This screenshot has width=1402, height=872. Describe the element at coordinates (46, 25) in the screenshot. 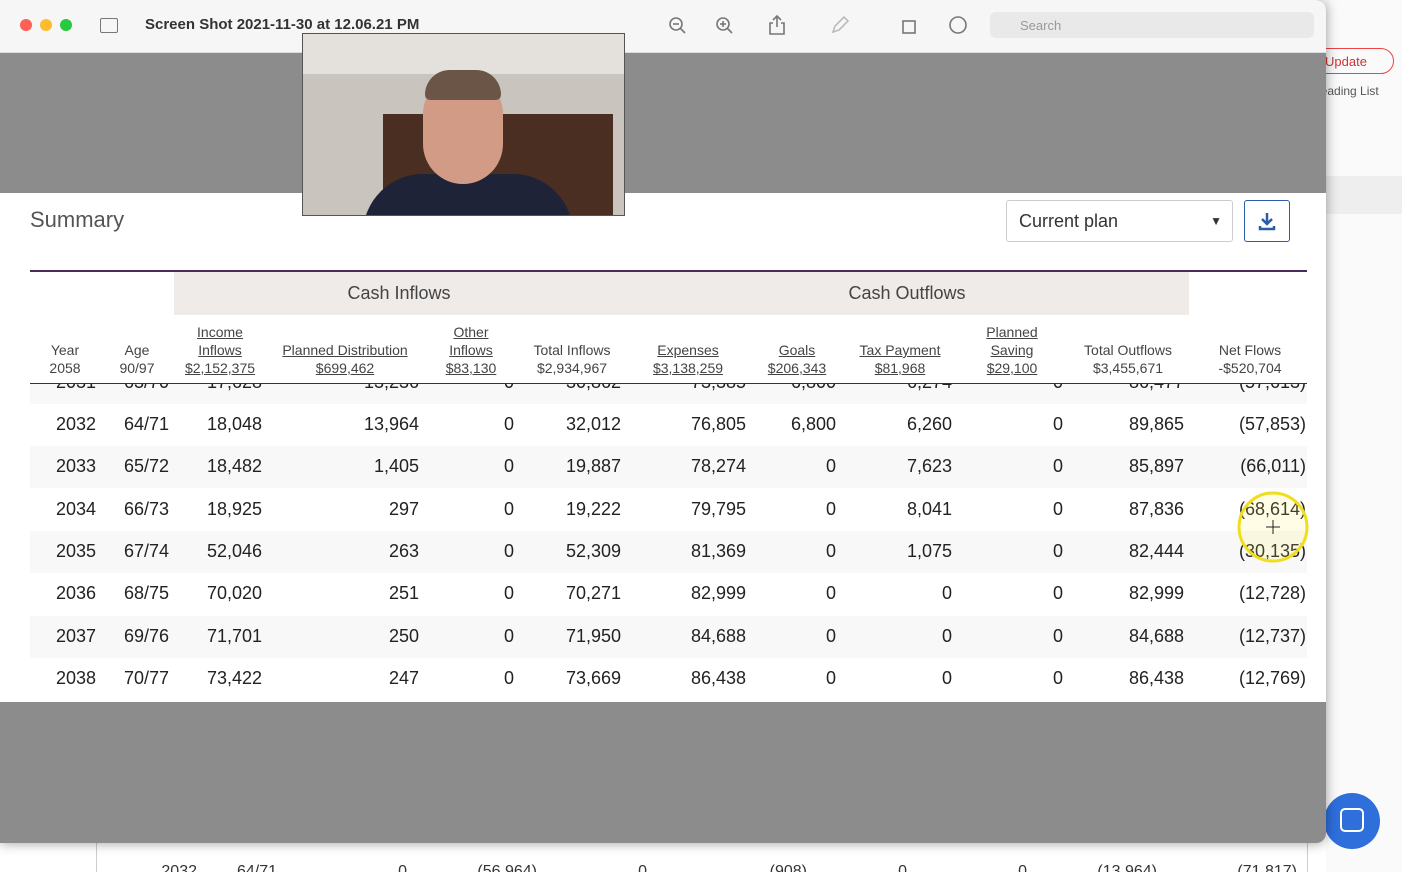

I see `minimize` at that location.